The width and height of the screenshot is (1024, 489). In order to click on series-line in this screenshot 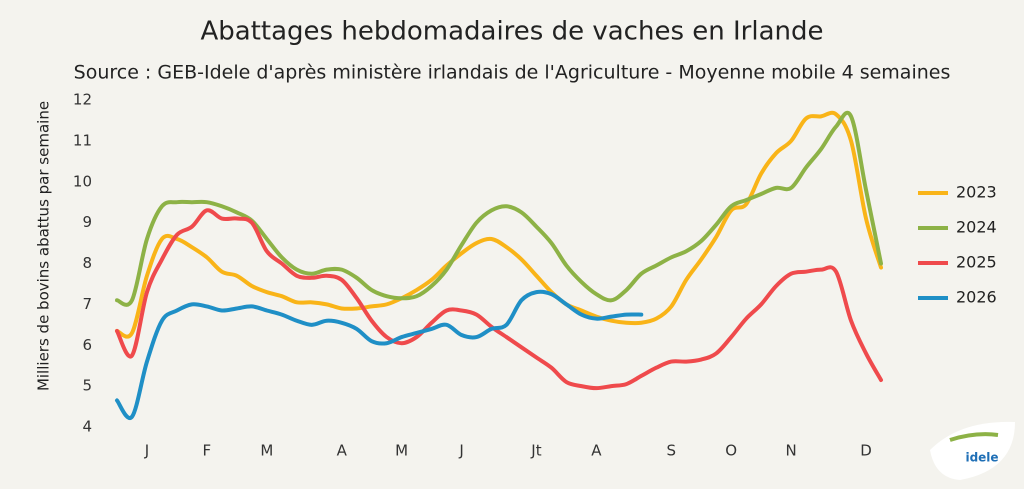, I will do `click(379, 355)`.